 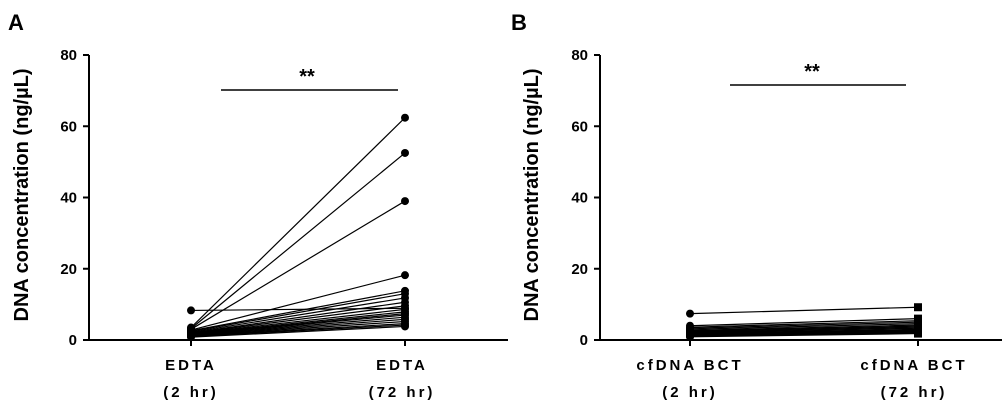 What do you see at coordinates (191, 365) in the screenshot?
I see `panel-a-category-1-name: EDTA` at bounding box center [191, 365].